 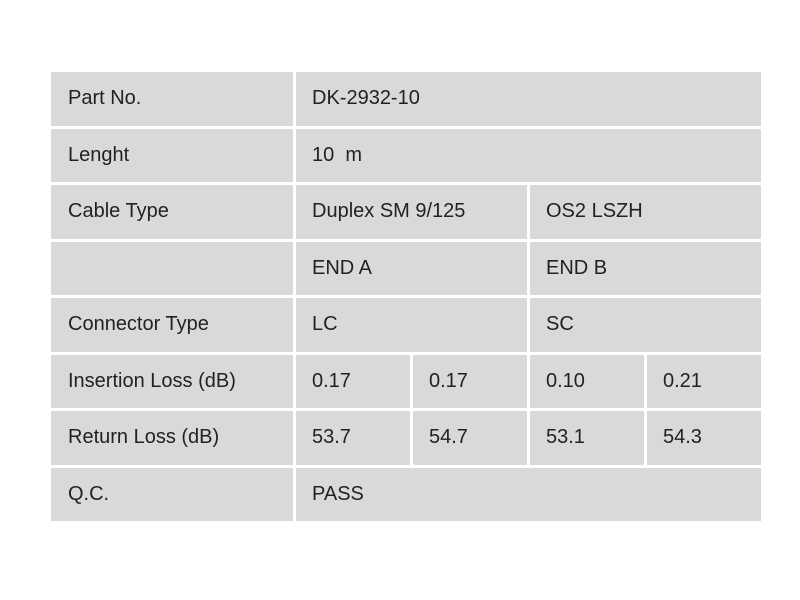 What do you see at coordinates (646, 212) in the screenshot?
I see `cable-type-rating: OS2 LSZH` at bounding box center [646, 212].